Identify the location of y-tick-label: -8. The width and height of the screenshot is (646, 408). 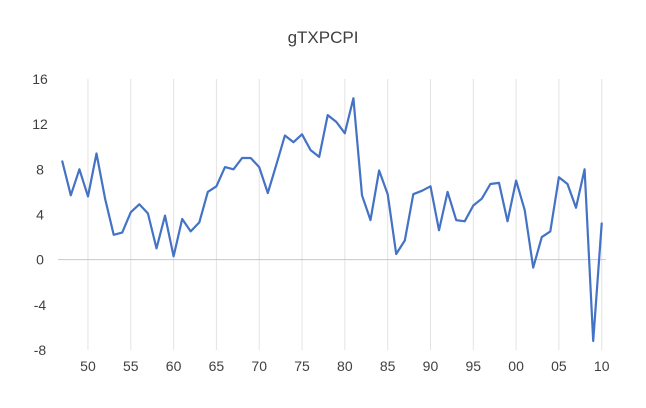
(40, 350).